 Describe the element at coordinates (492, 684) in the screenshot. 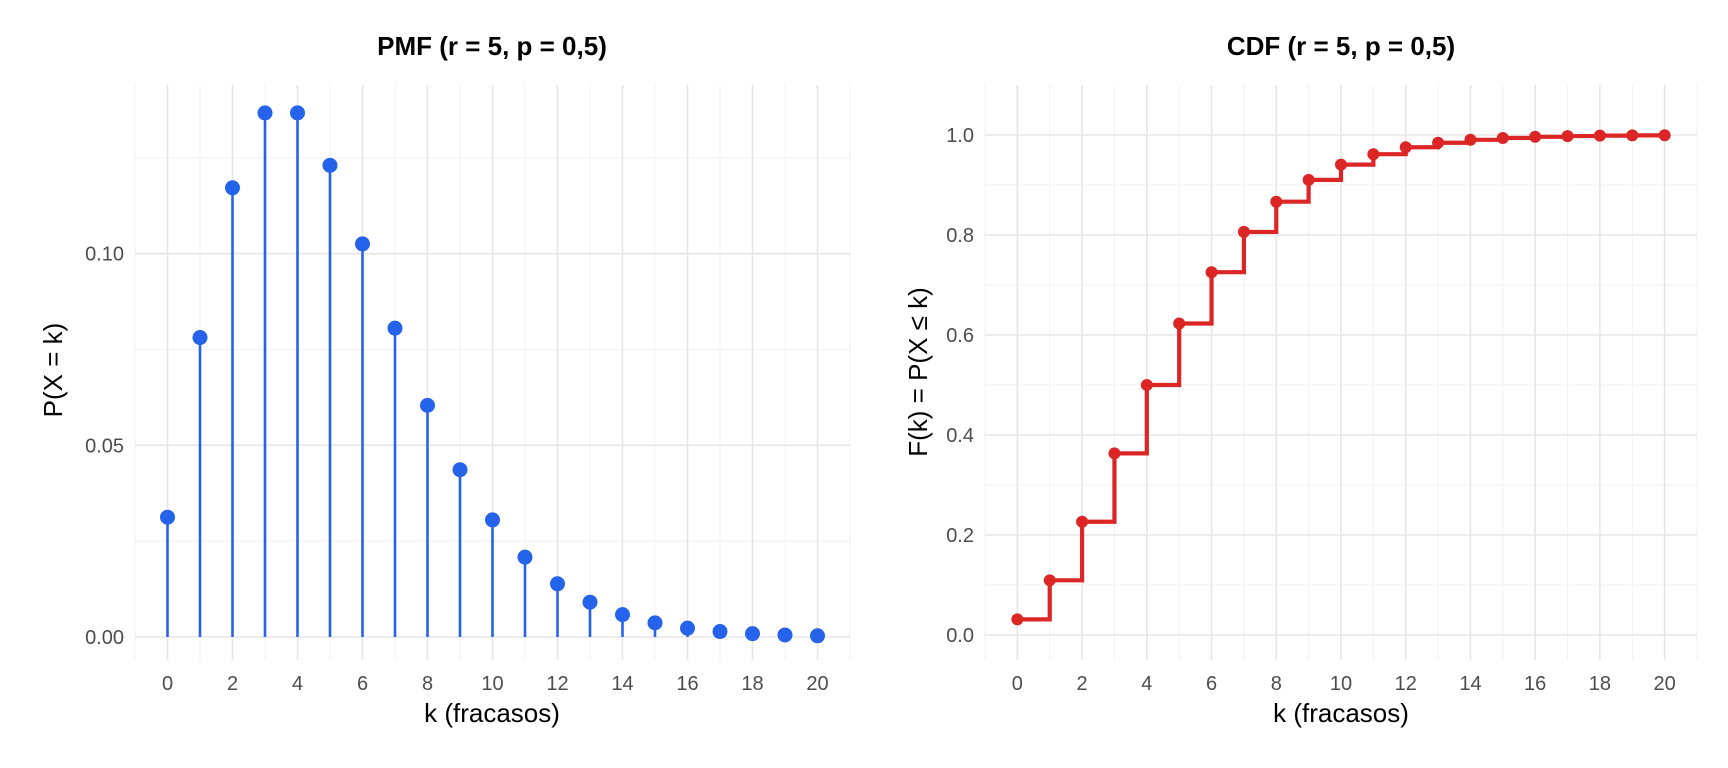

I see `pmf-x-tick-label: 10` at that location.